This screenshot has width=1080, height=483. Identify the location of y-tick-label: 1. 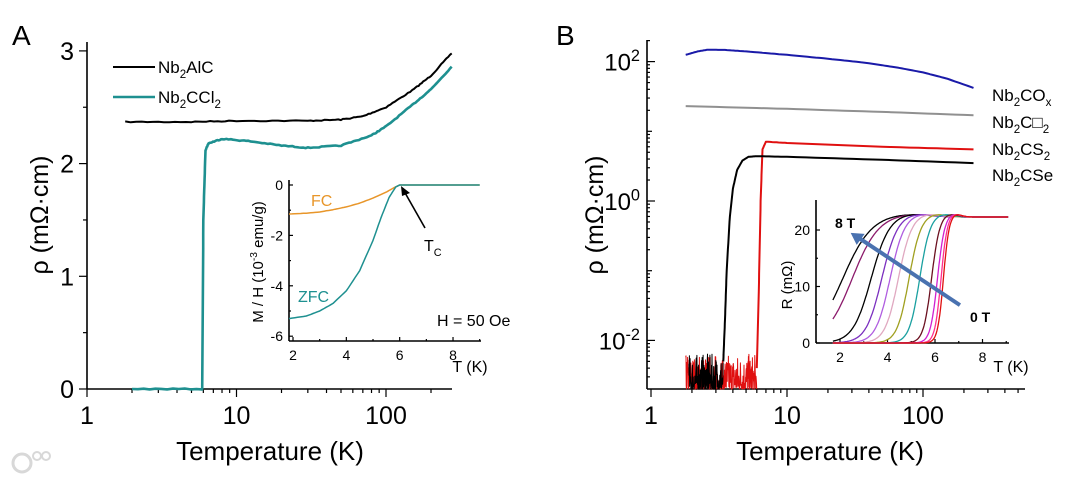
(67, 277).